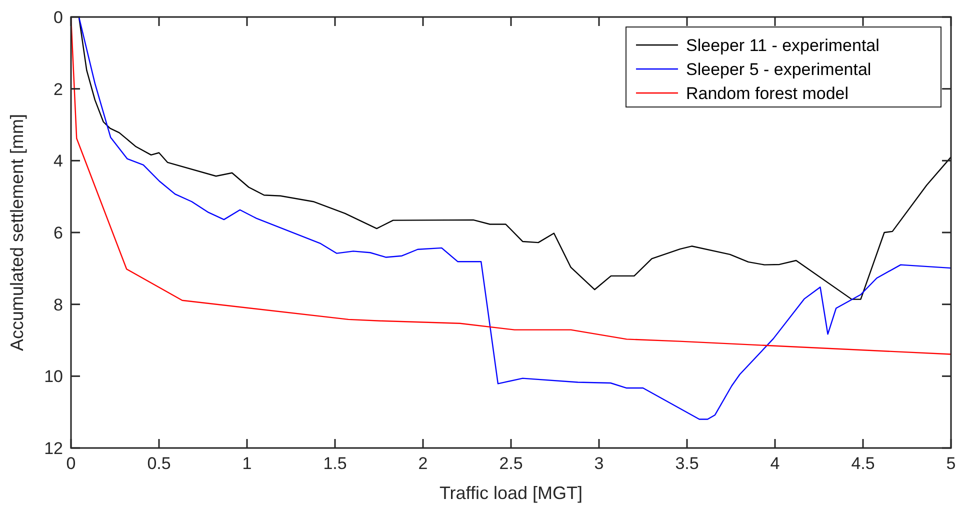  I want to click on x-tick-label: 3, so click(599, 463).